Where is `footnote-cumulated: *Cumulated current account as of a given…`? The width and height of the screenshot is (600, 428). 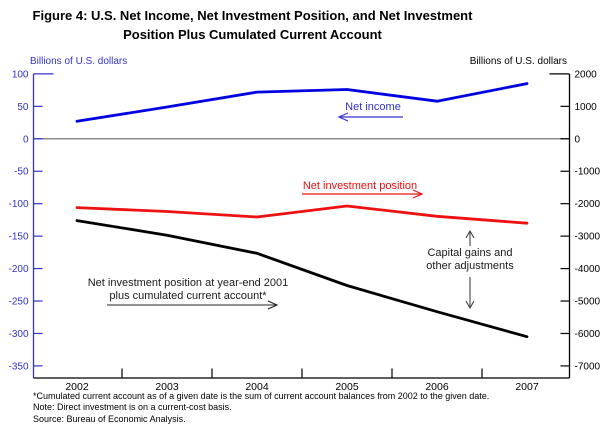
footnote-cumulated: *Cumulated current account as of a given… is located at coordinates (261, 396).